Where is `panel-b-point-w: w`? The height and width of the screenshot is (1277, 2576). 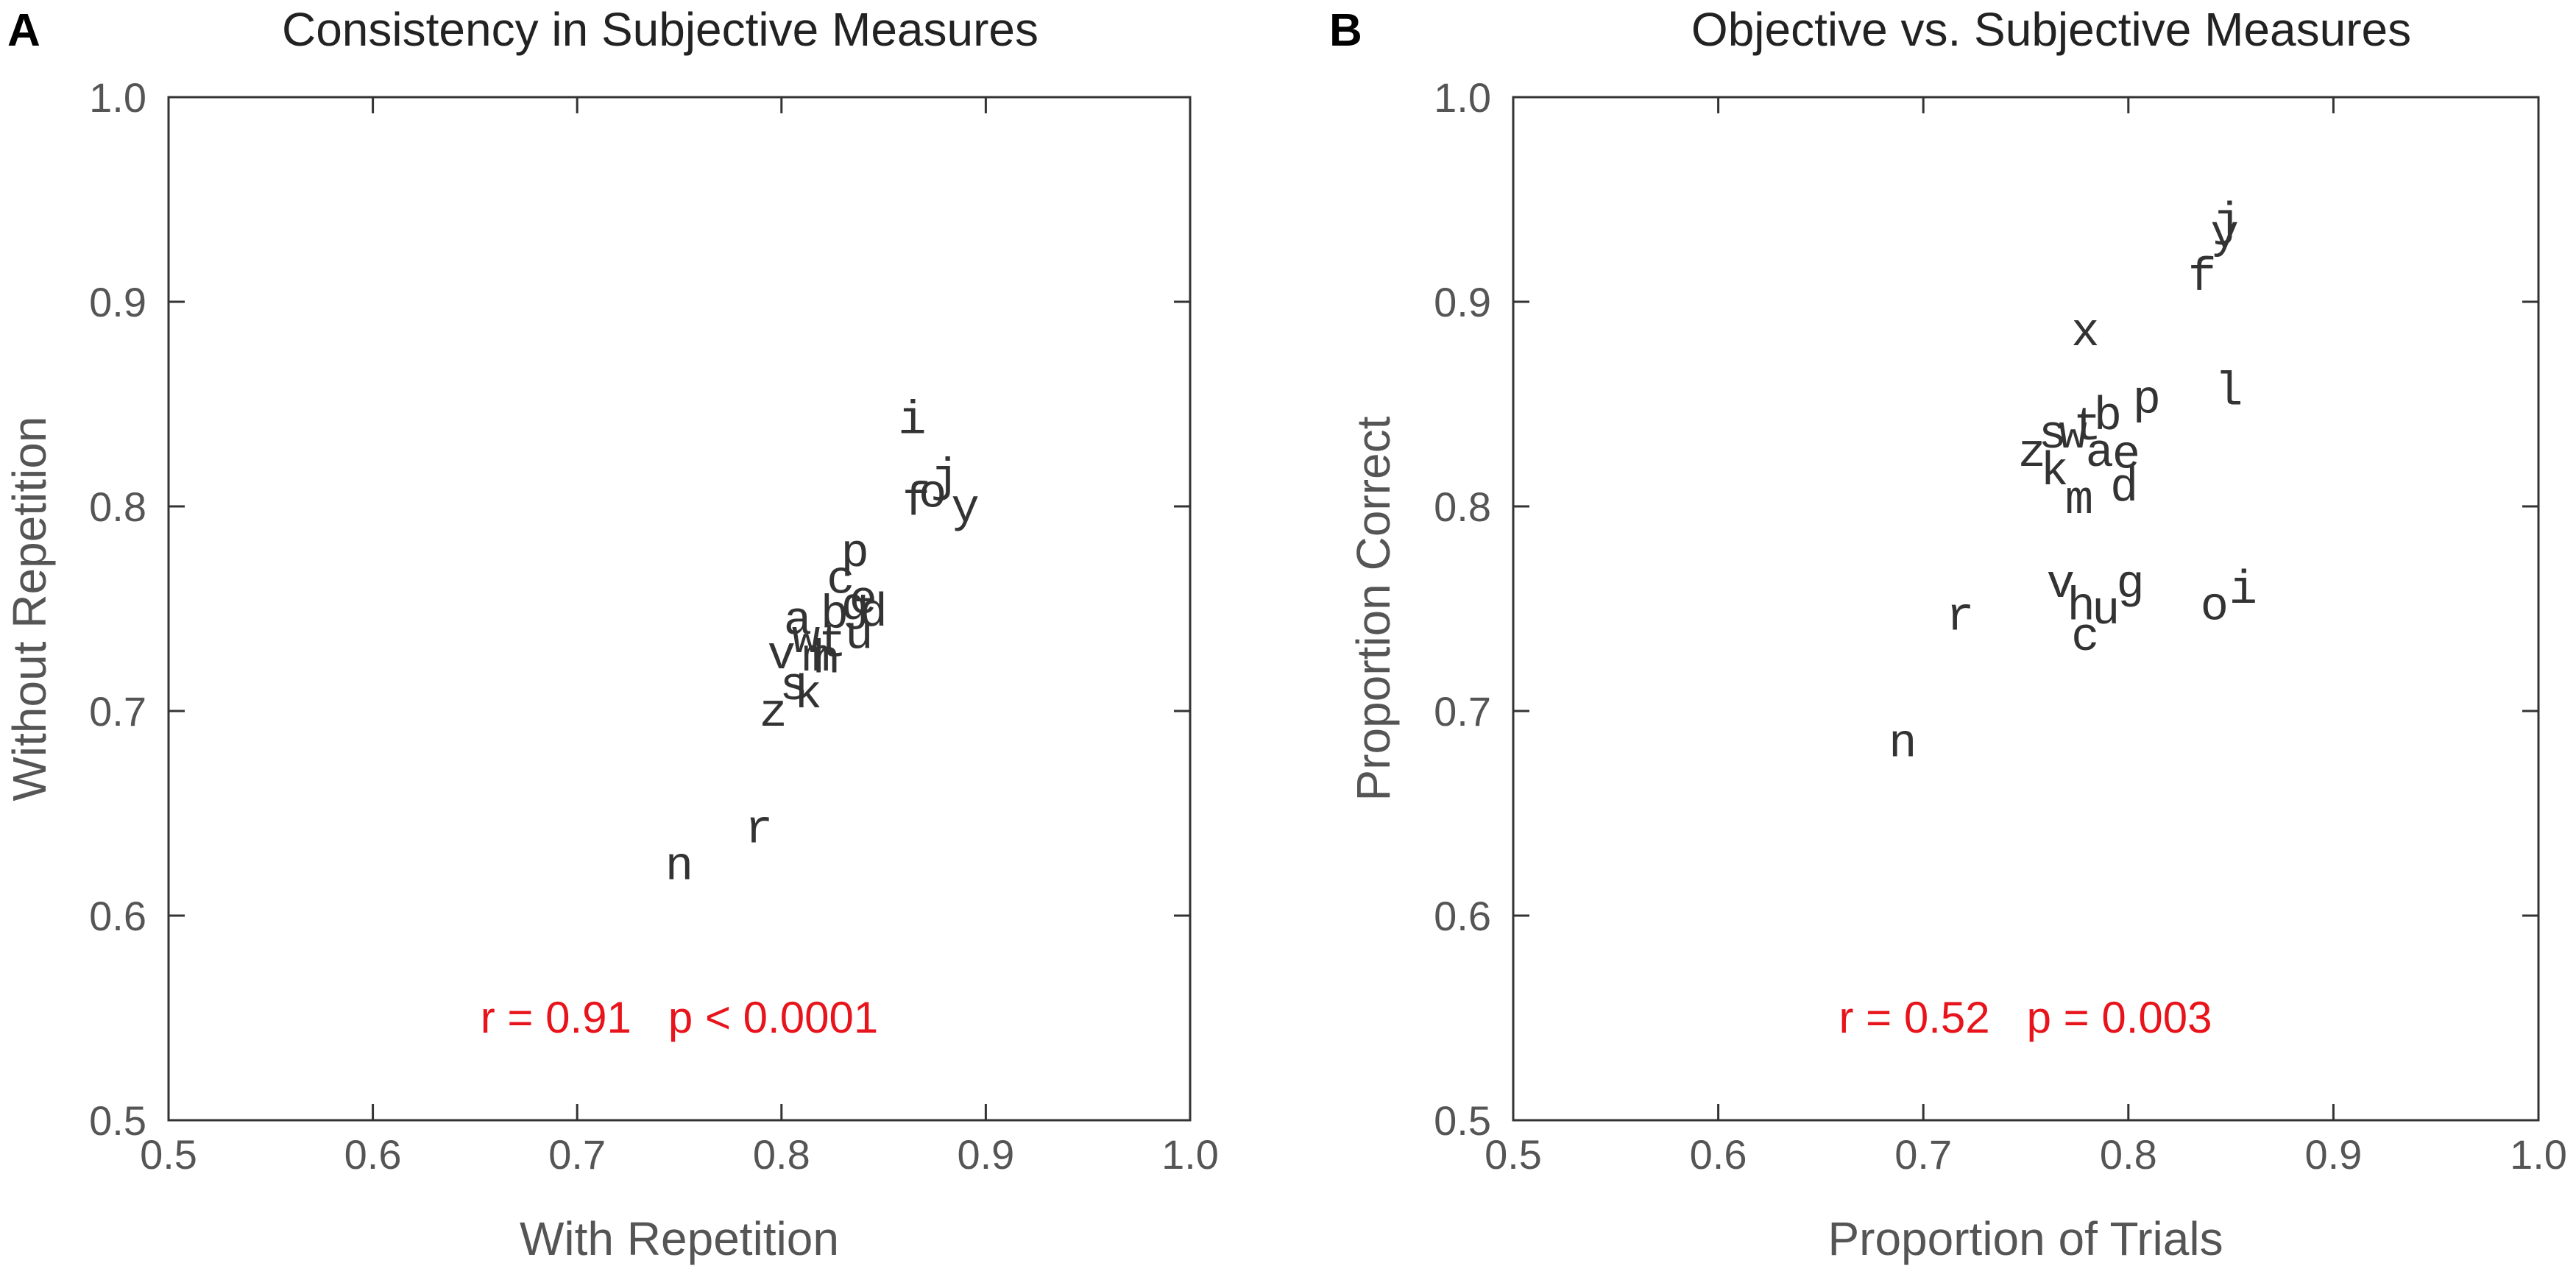 panel-b-point-w: w is located at coordinates (2073, 435).